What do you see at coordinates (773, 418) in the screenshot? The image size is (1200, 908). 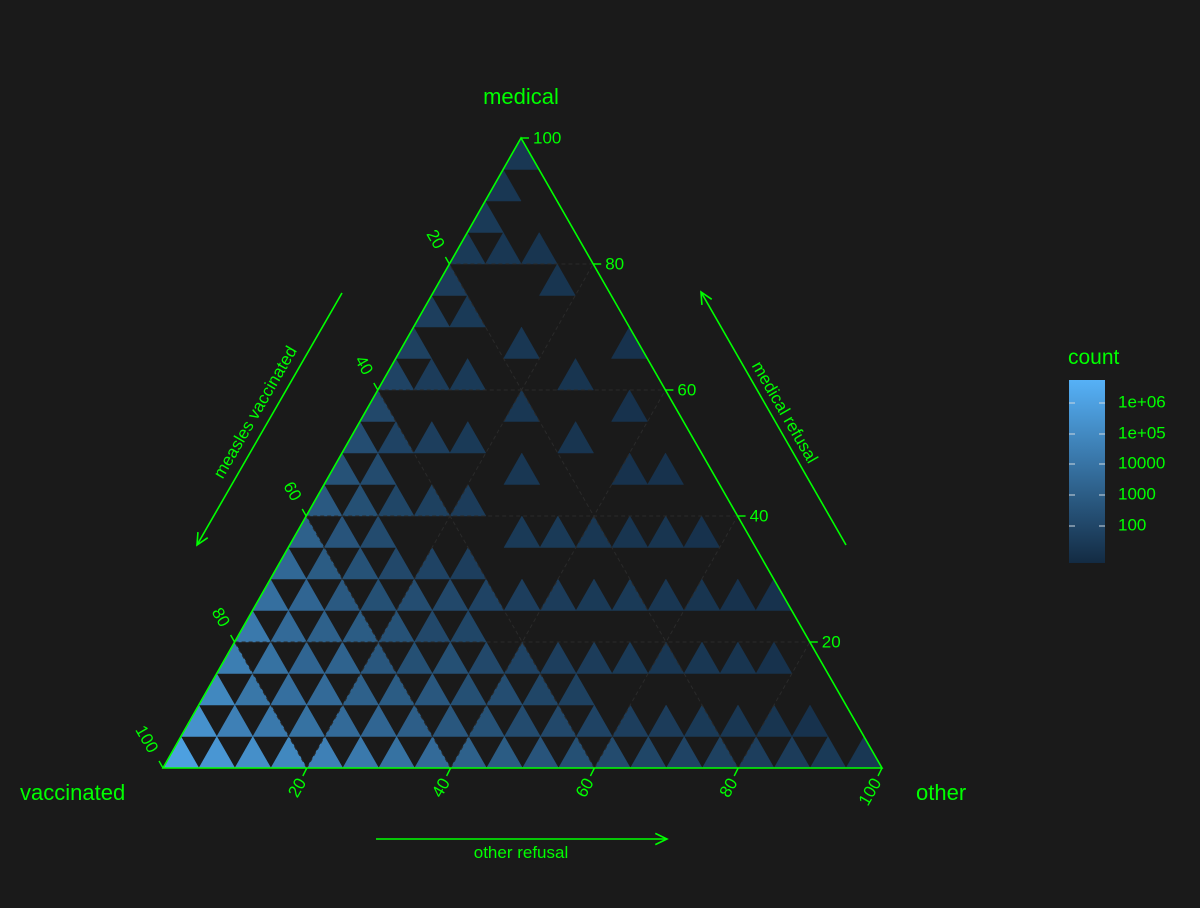 I see `arrow-medical-refusal` at bounding box center [773, 418].